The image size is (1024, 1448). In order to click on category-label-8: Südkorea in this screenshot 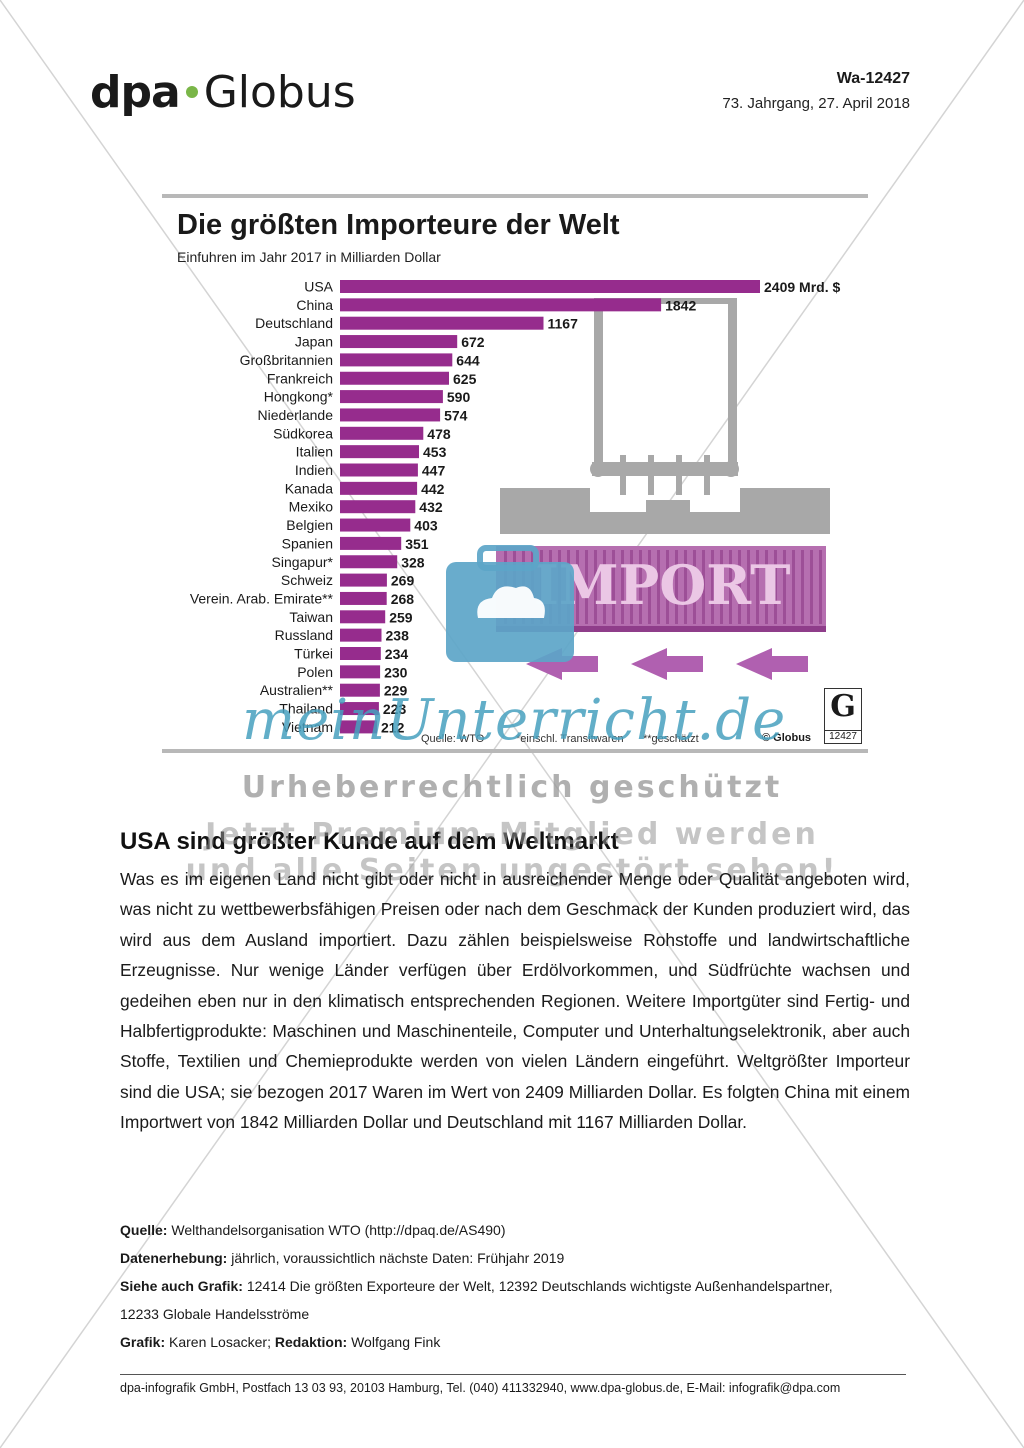, I will do `click(303, 433)`.